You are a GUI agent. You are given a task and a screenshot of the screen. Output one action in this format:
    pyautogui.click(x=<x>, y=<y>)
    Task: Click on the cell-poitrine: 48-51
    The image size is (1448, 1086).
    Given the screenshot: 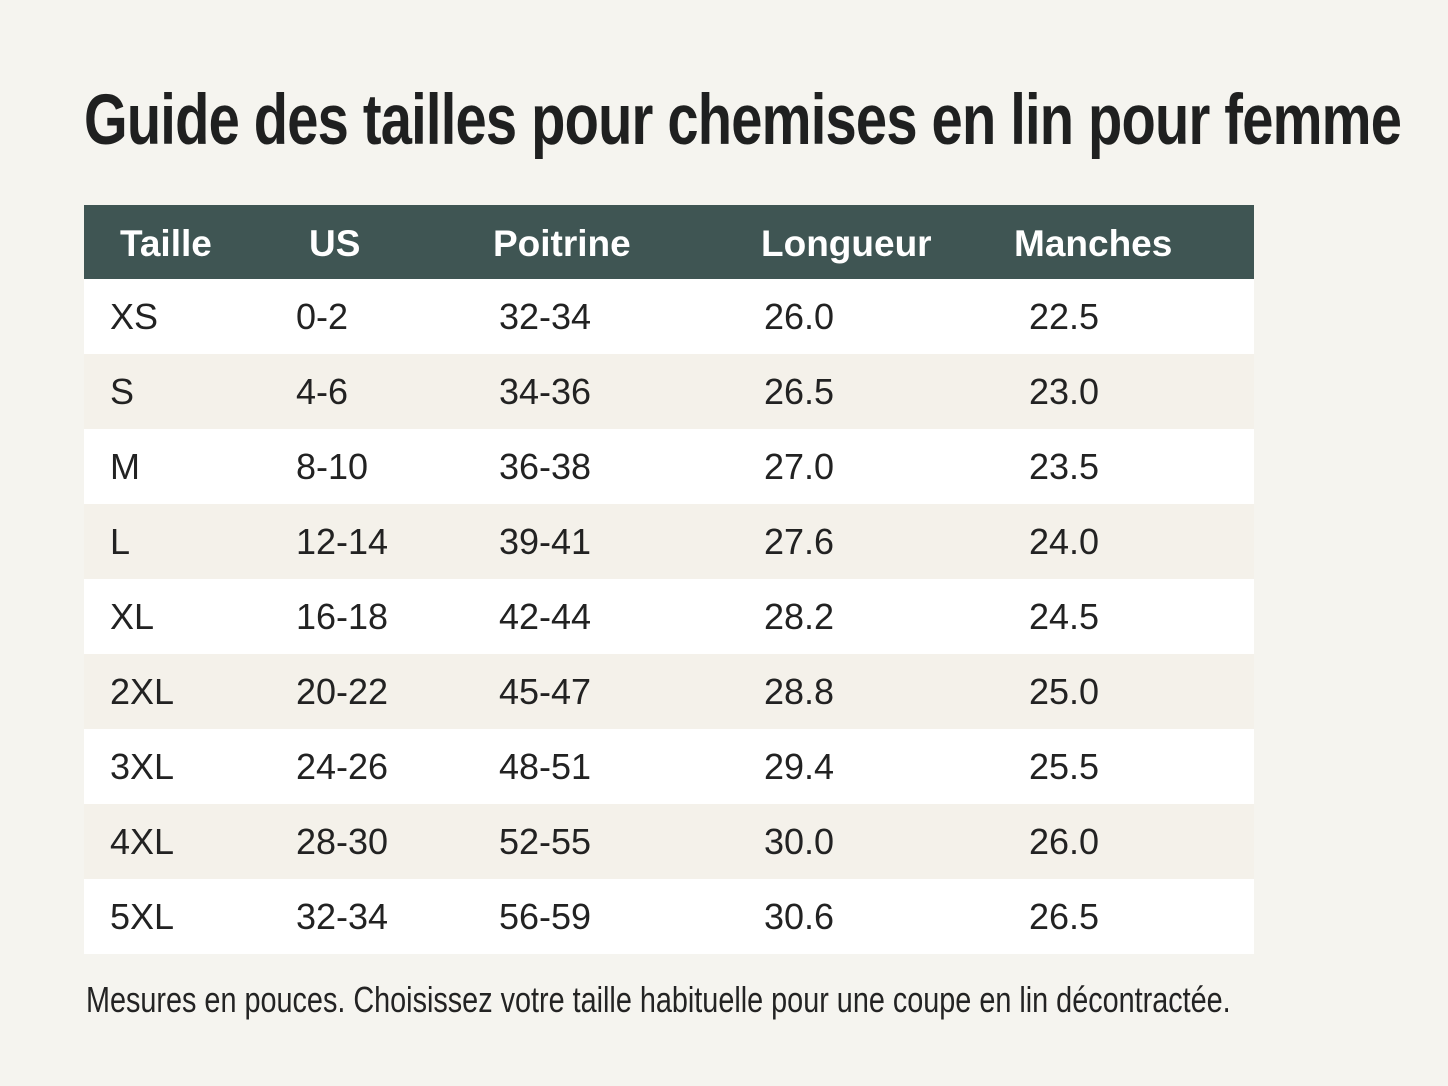 What is the action you would take?
    pyautogui.click(x=545, y=766)
    